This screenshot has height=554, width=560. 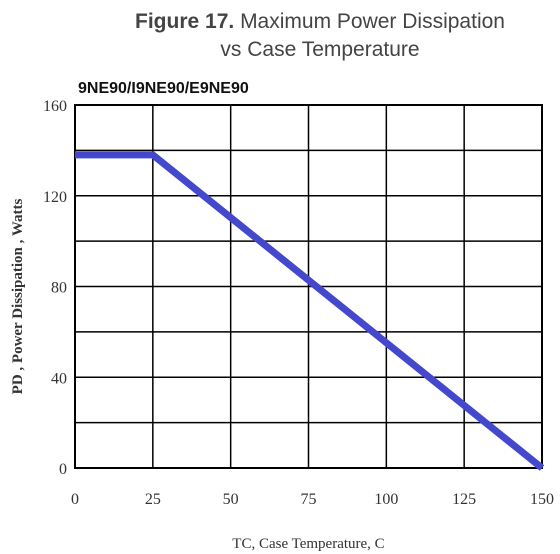 I want to click on y-tick-label: 160, so click(x=55, y=106).